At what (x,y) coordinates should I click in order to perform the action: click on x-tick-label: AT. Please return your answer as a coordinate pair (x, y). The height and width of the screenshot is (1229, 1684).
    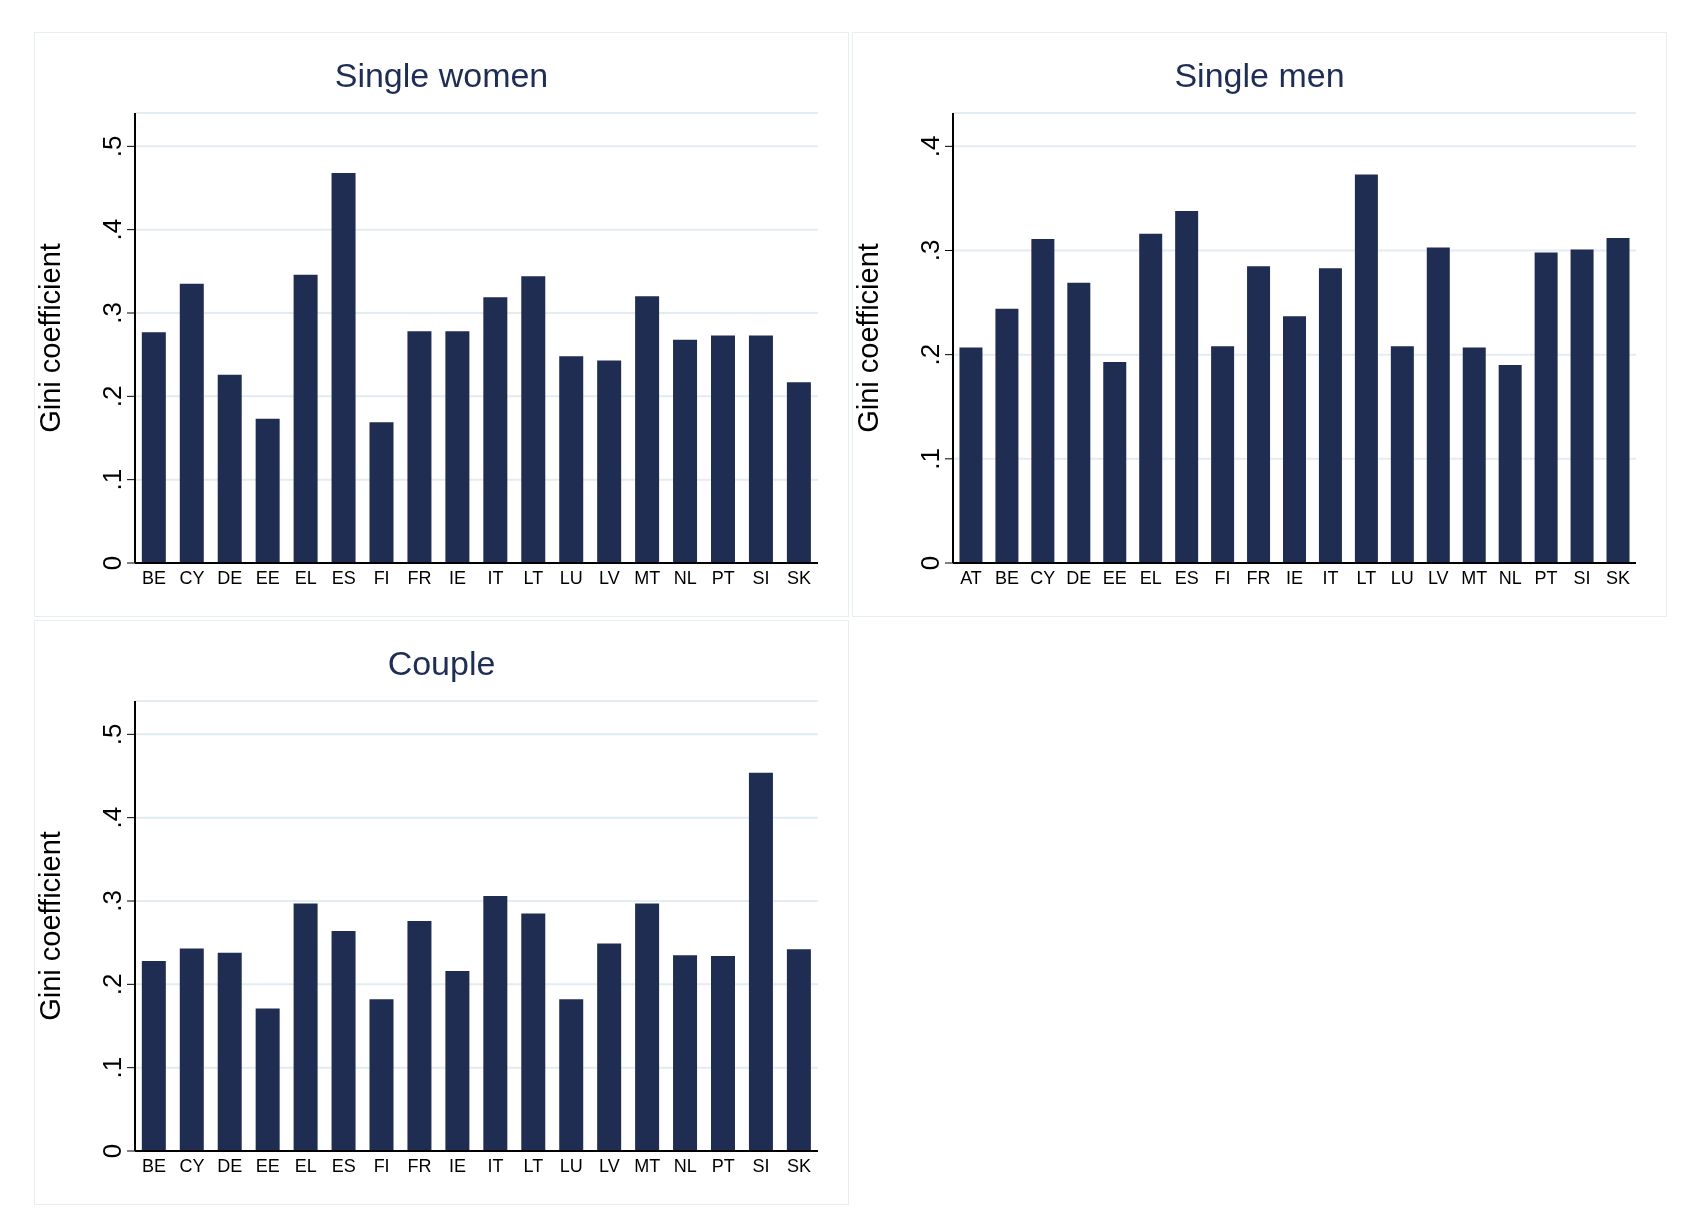
    Looking at the image, I should click on (971, 577).